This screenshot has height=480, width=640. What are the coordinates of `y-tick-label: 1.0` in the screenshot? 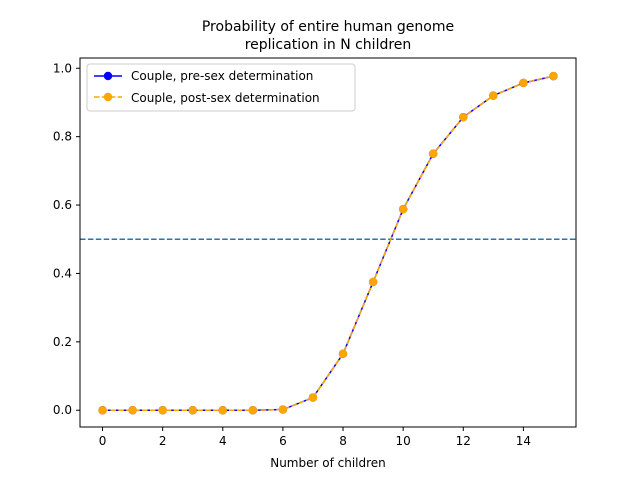 It's located at (62, 68).